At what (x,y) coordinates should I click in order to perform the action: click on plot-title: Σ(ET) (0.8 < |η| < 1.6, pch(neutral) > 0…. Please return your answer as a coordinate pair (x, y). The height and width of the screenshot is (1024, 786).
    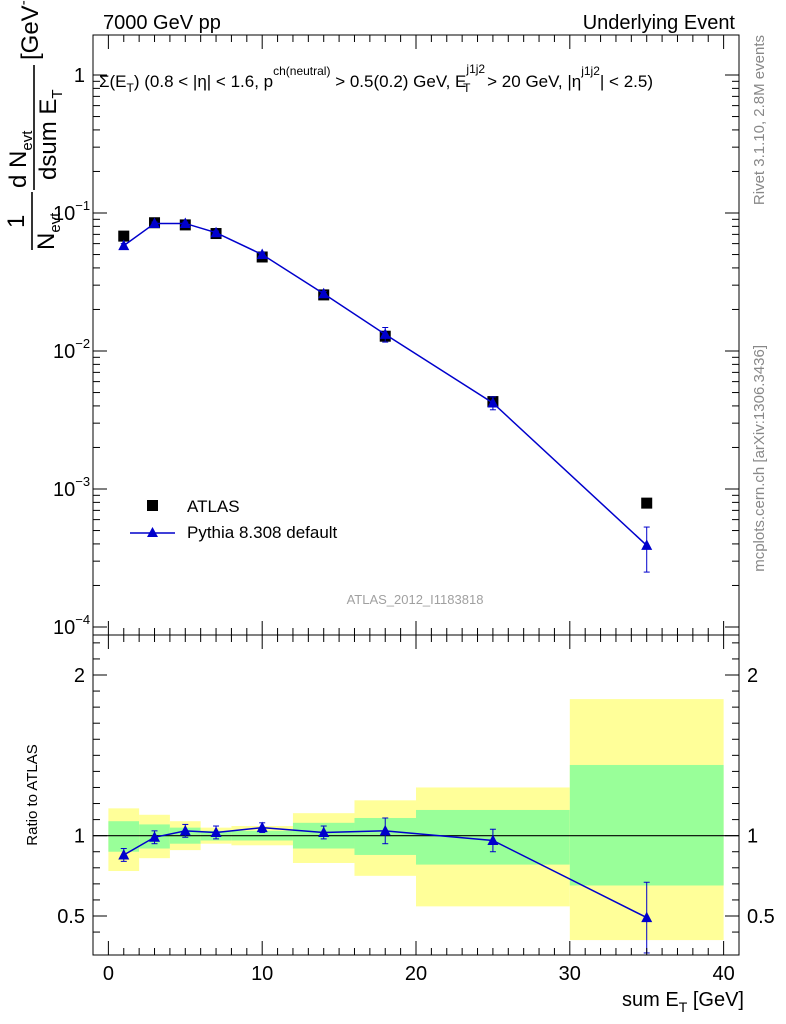
    Looking at the image, I should click on (376, 78).